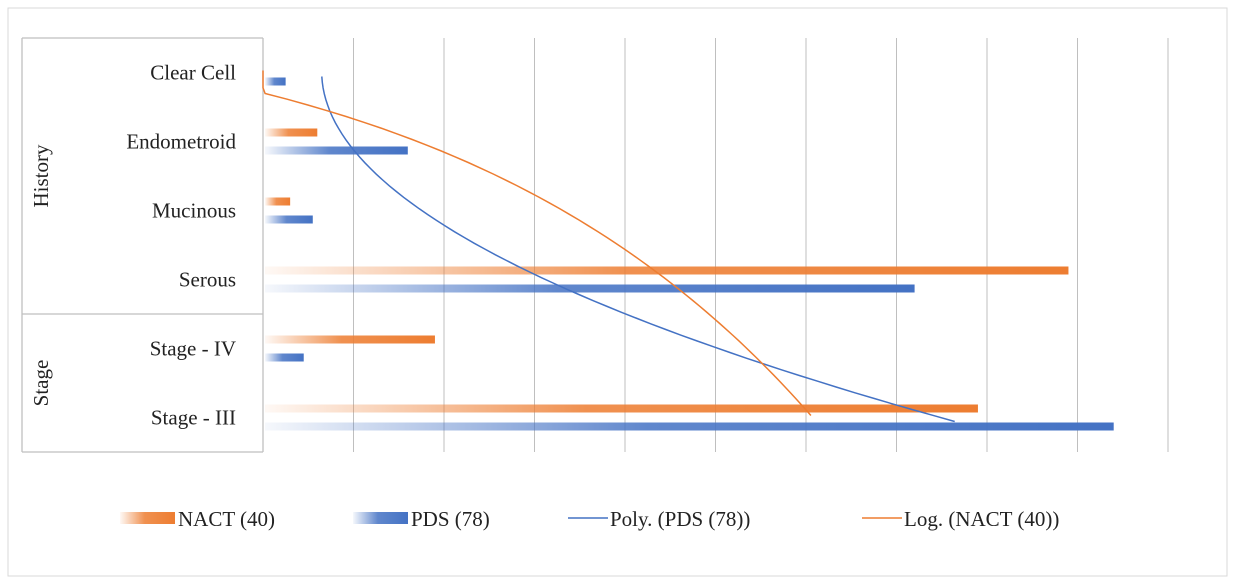 The image size is (1235, 583). I want to click on bar-nact-40-endometroid, so click(291, 132).